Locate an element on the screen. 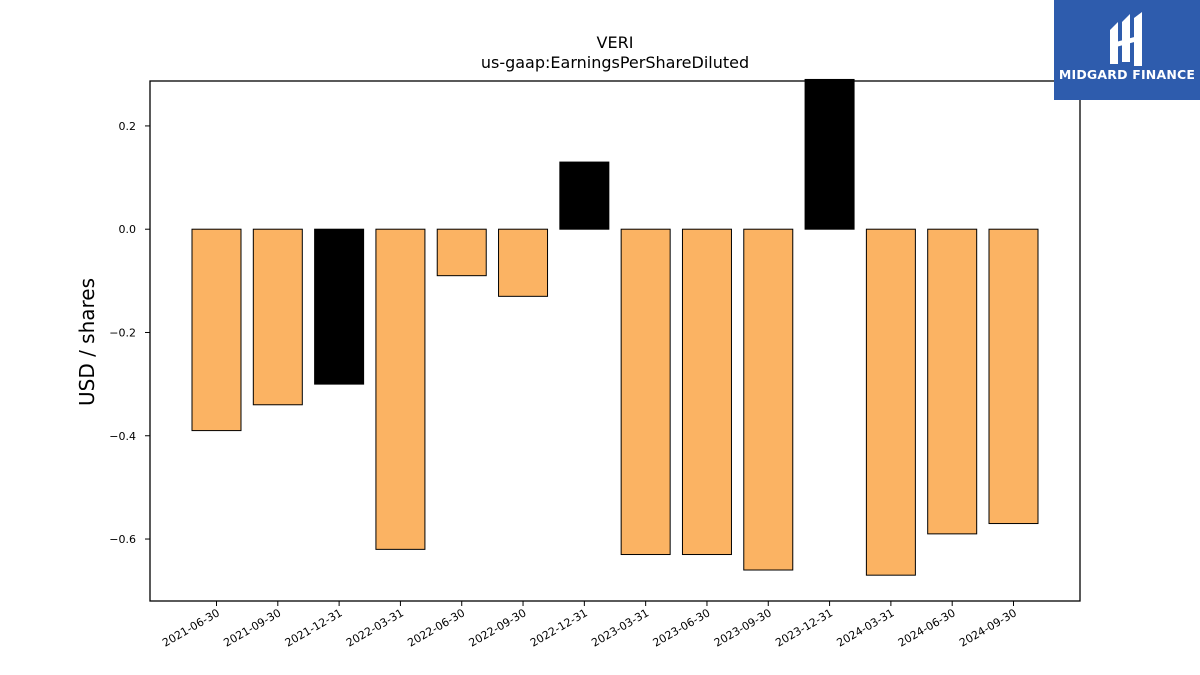  x-tick-label: 2023-09-30 is located at coordinates (743, 627).